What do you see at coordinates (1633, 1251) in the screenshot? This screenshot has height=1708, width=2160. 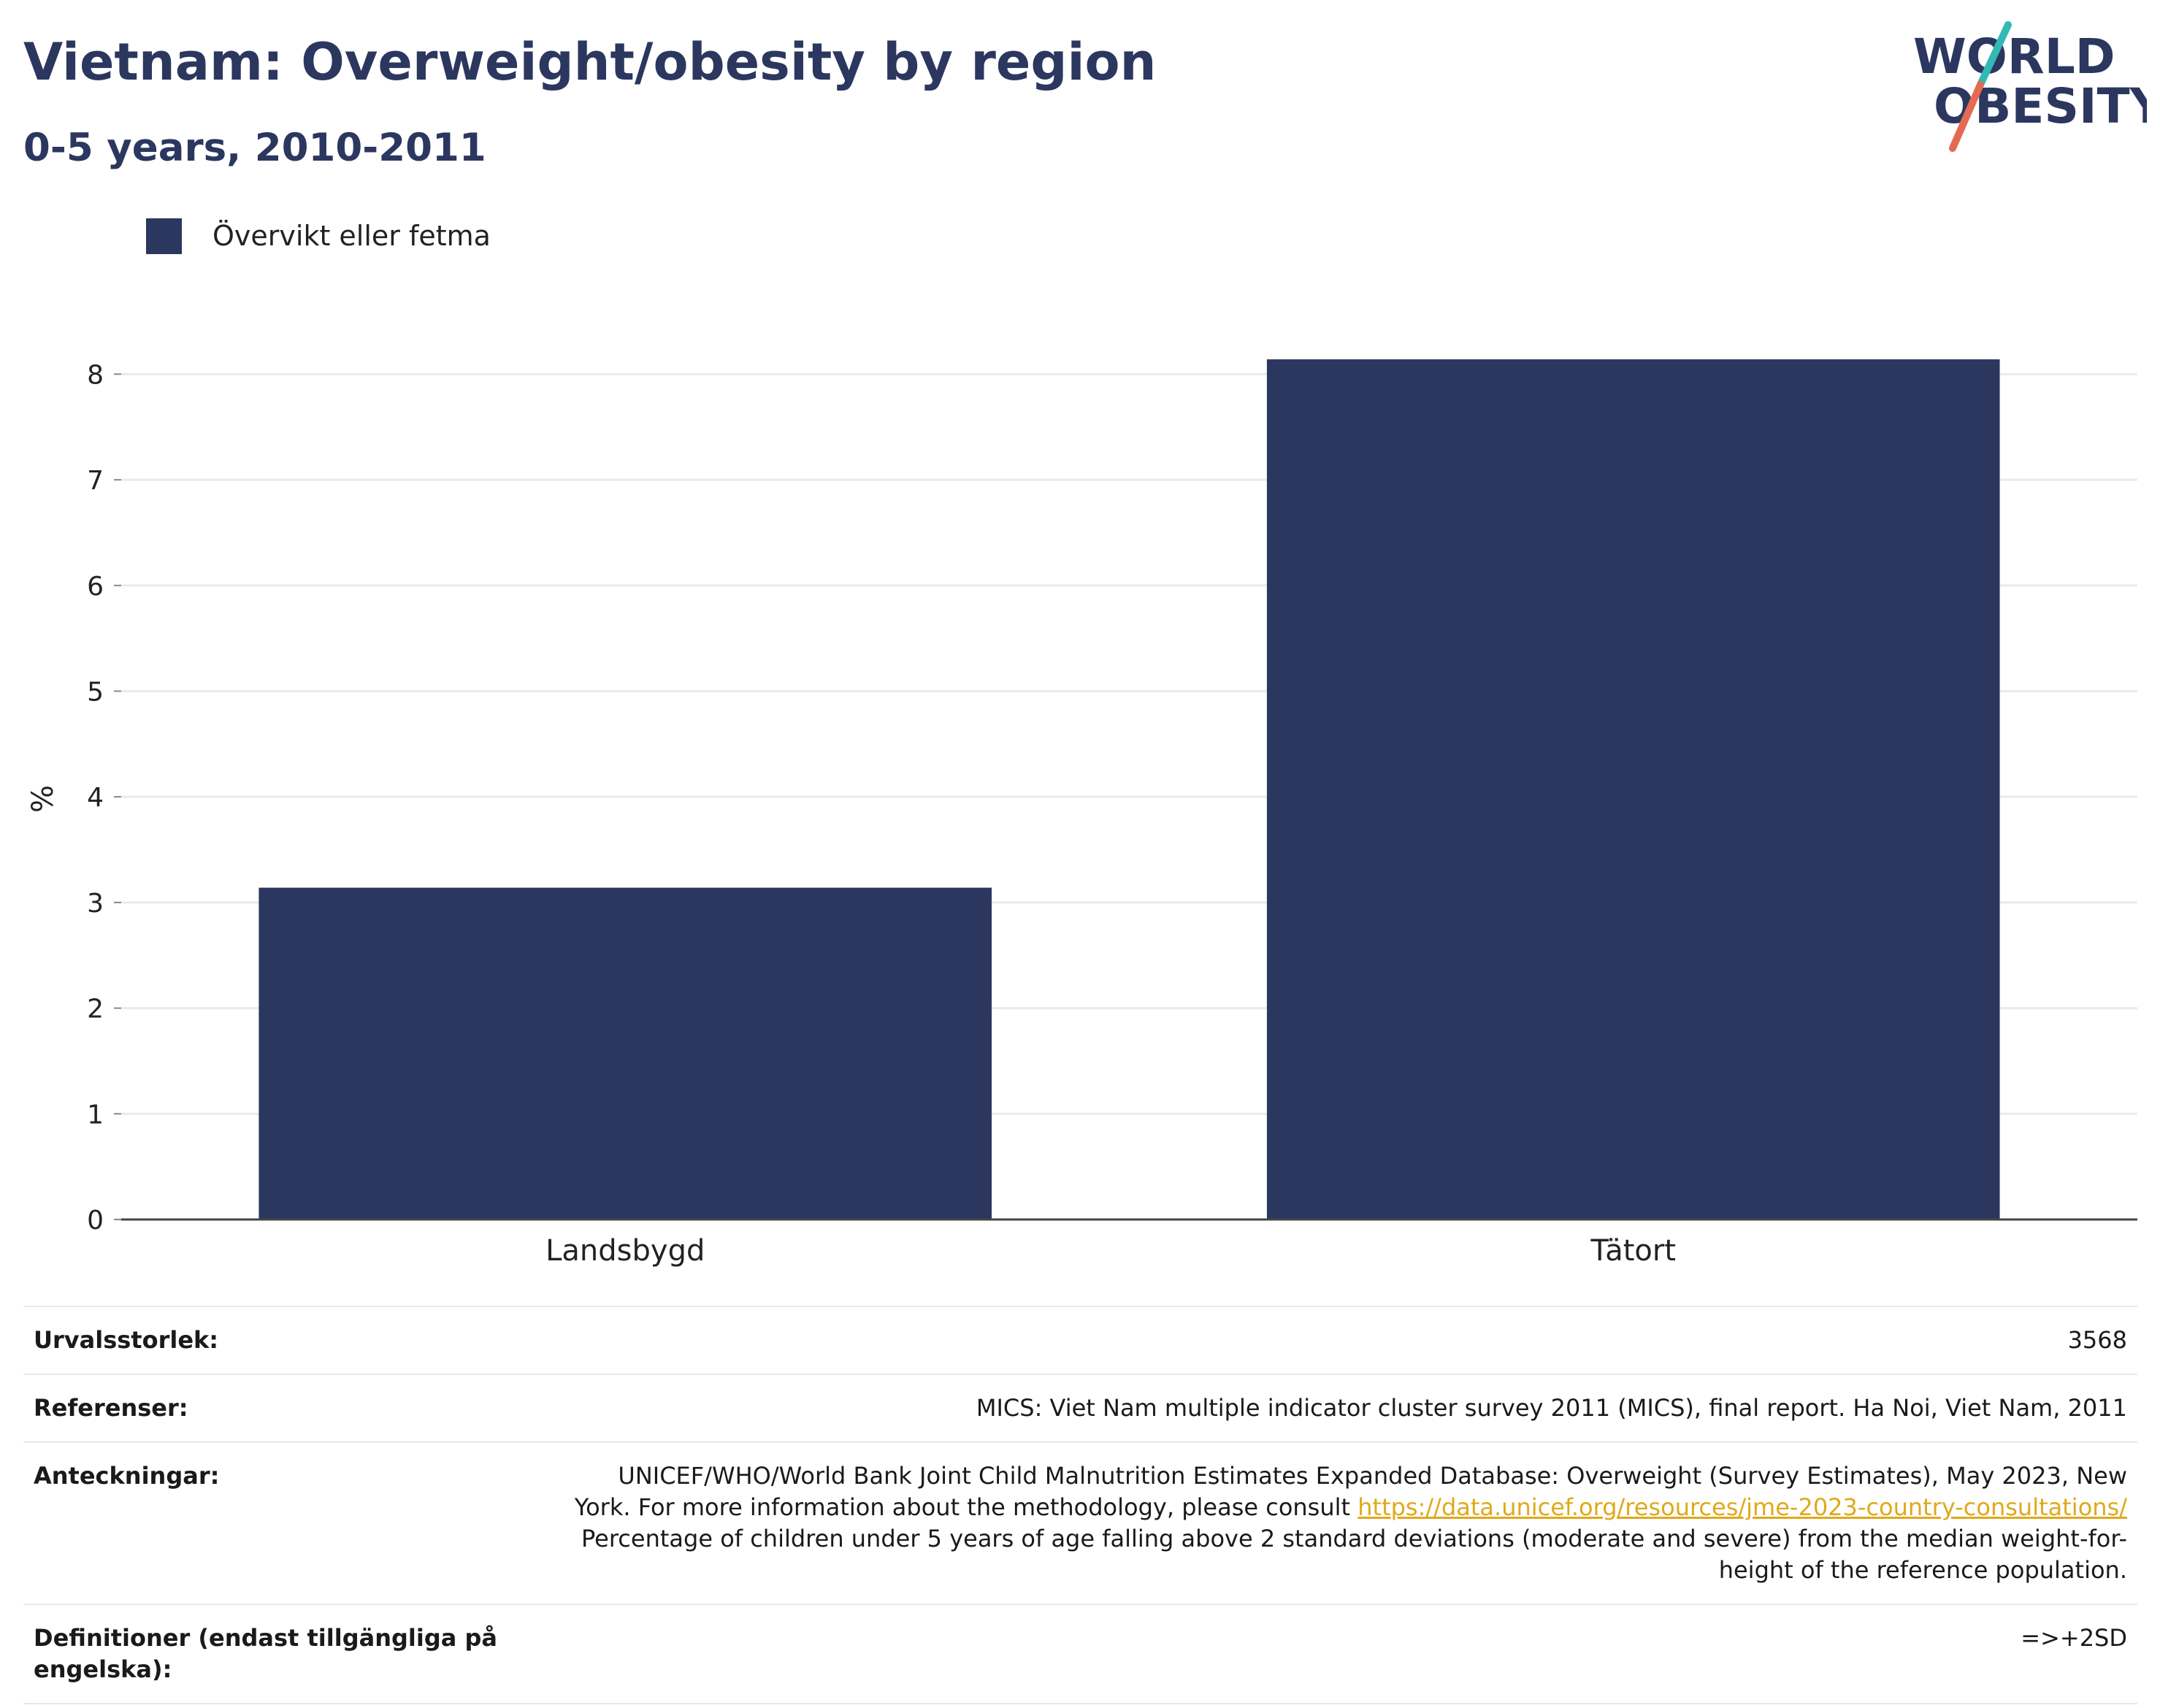 I see `x-tick-label: Tätort` at bounding box center [1633, 1251].